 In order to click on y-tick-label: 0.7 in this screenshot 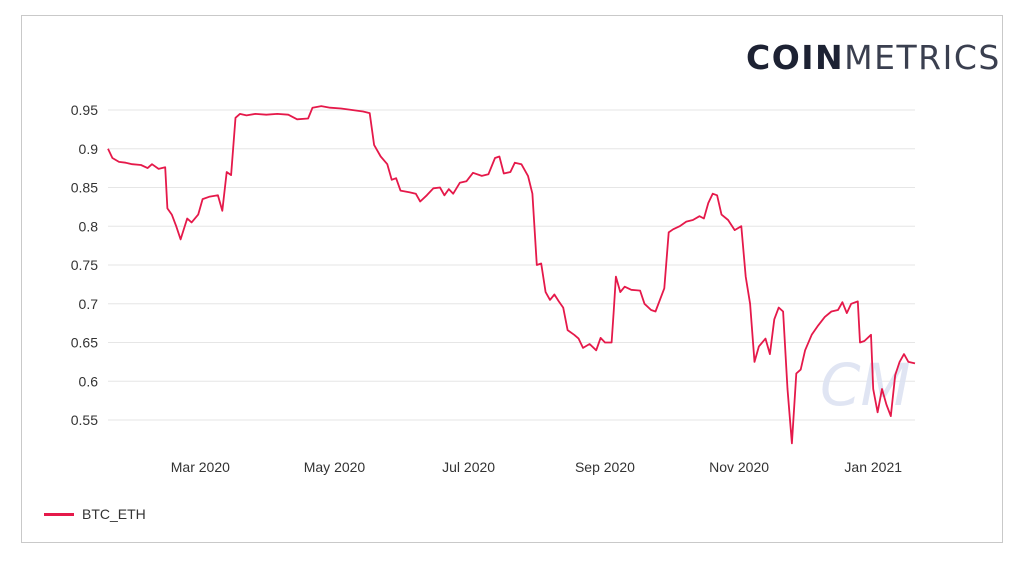, I will do `click(89, 304)`.